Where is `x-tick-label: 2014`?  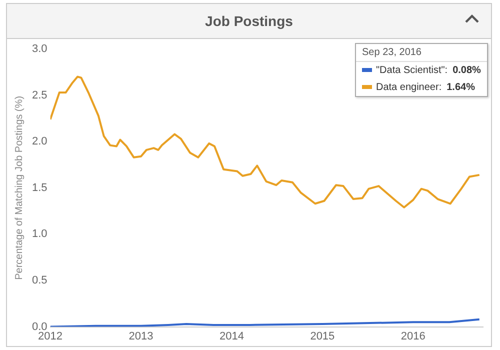
x-tick-label: 2014 is located at coordinates (231, 336).